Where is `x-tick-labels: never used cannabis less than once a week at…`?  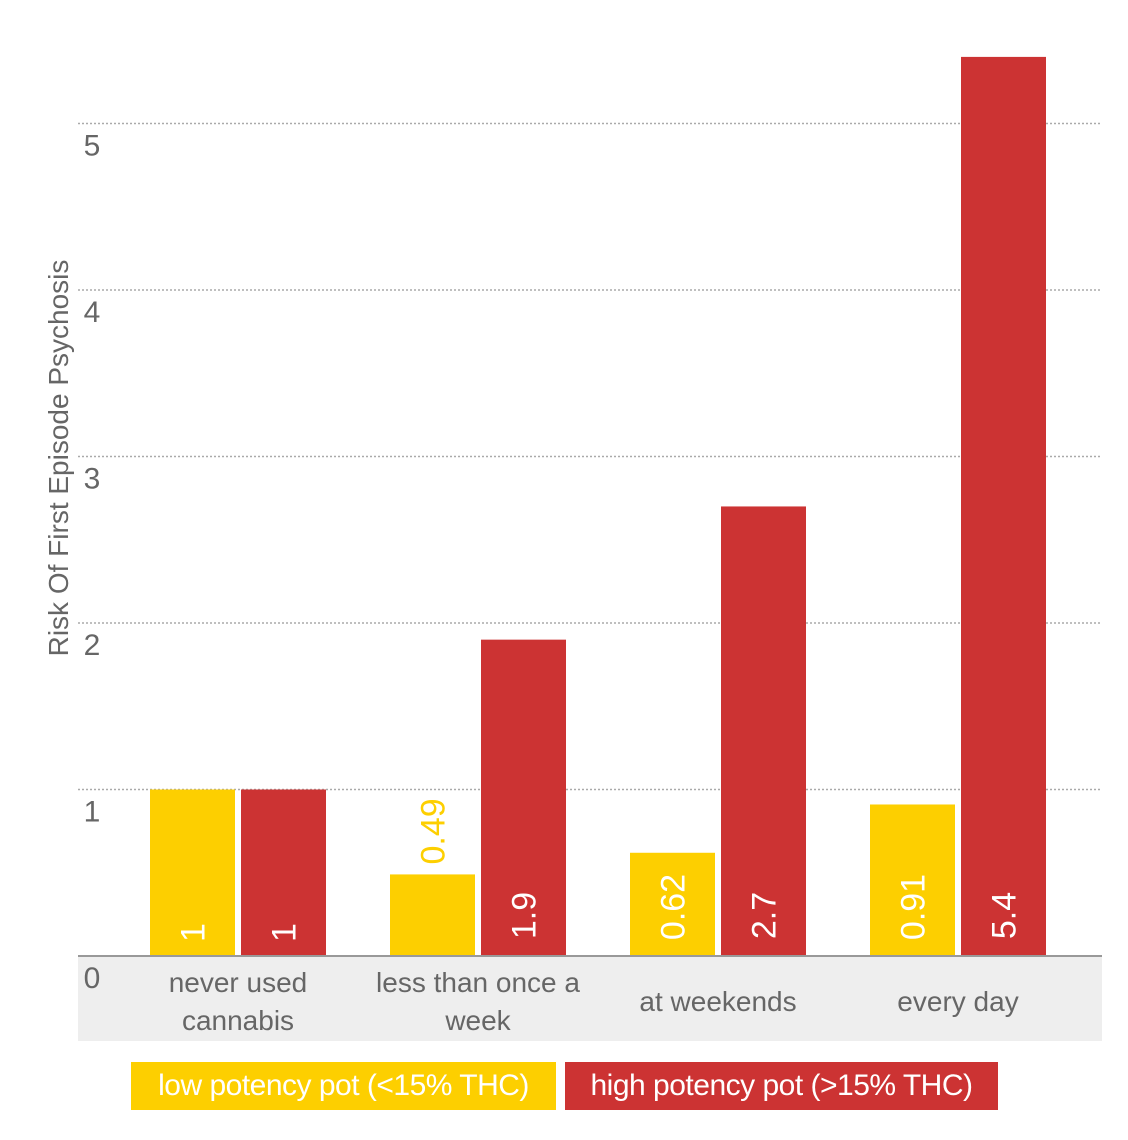 x-tick-labels: never used cannabis less than once a week at… is located at coordinates (594, 1001).